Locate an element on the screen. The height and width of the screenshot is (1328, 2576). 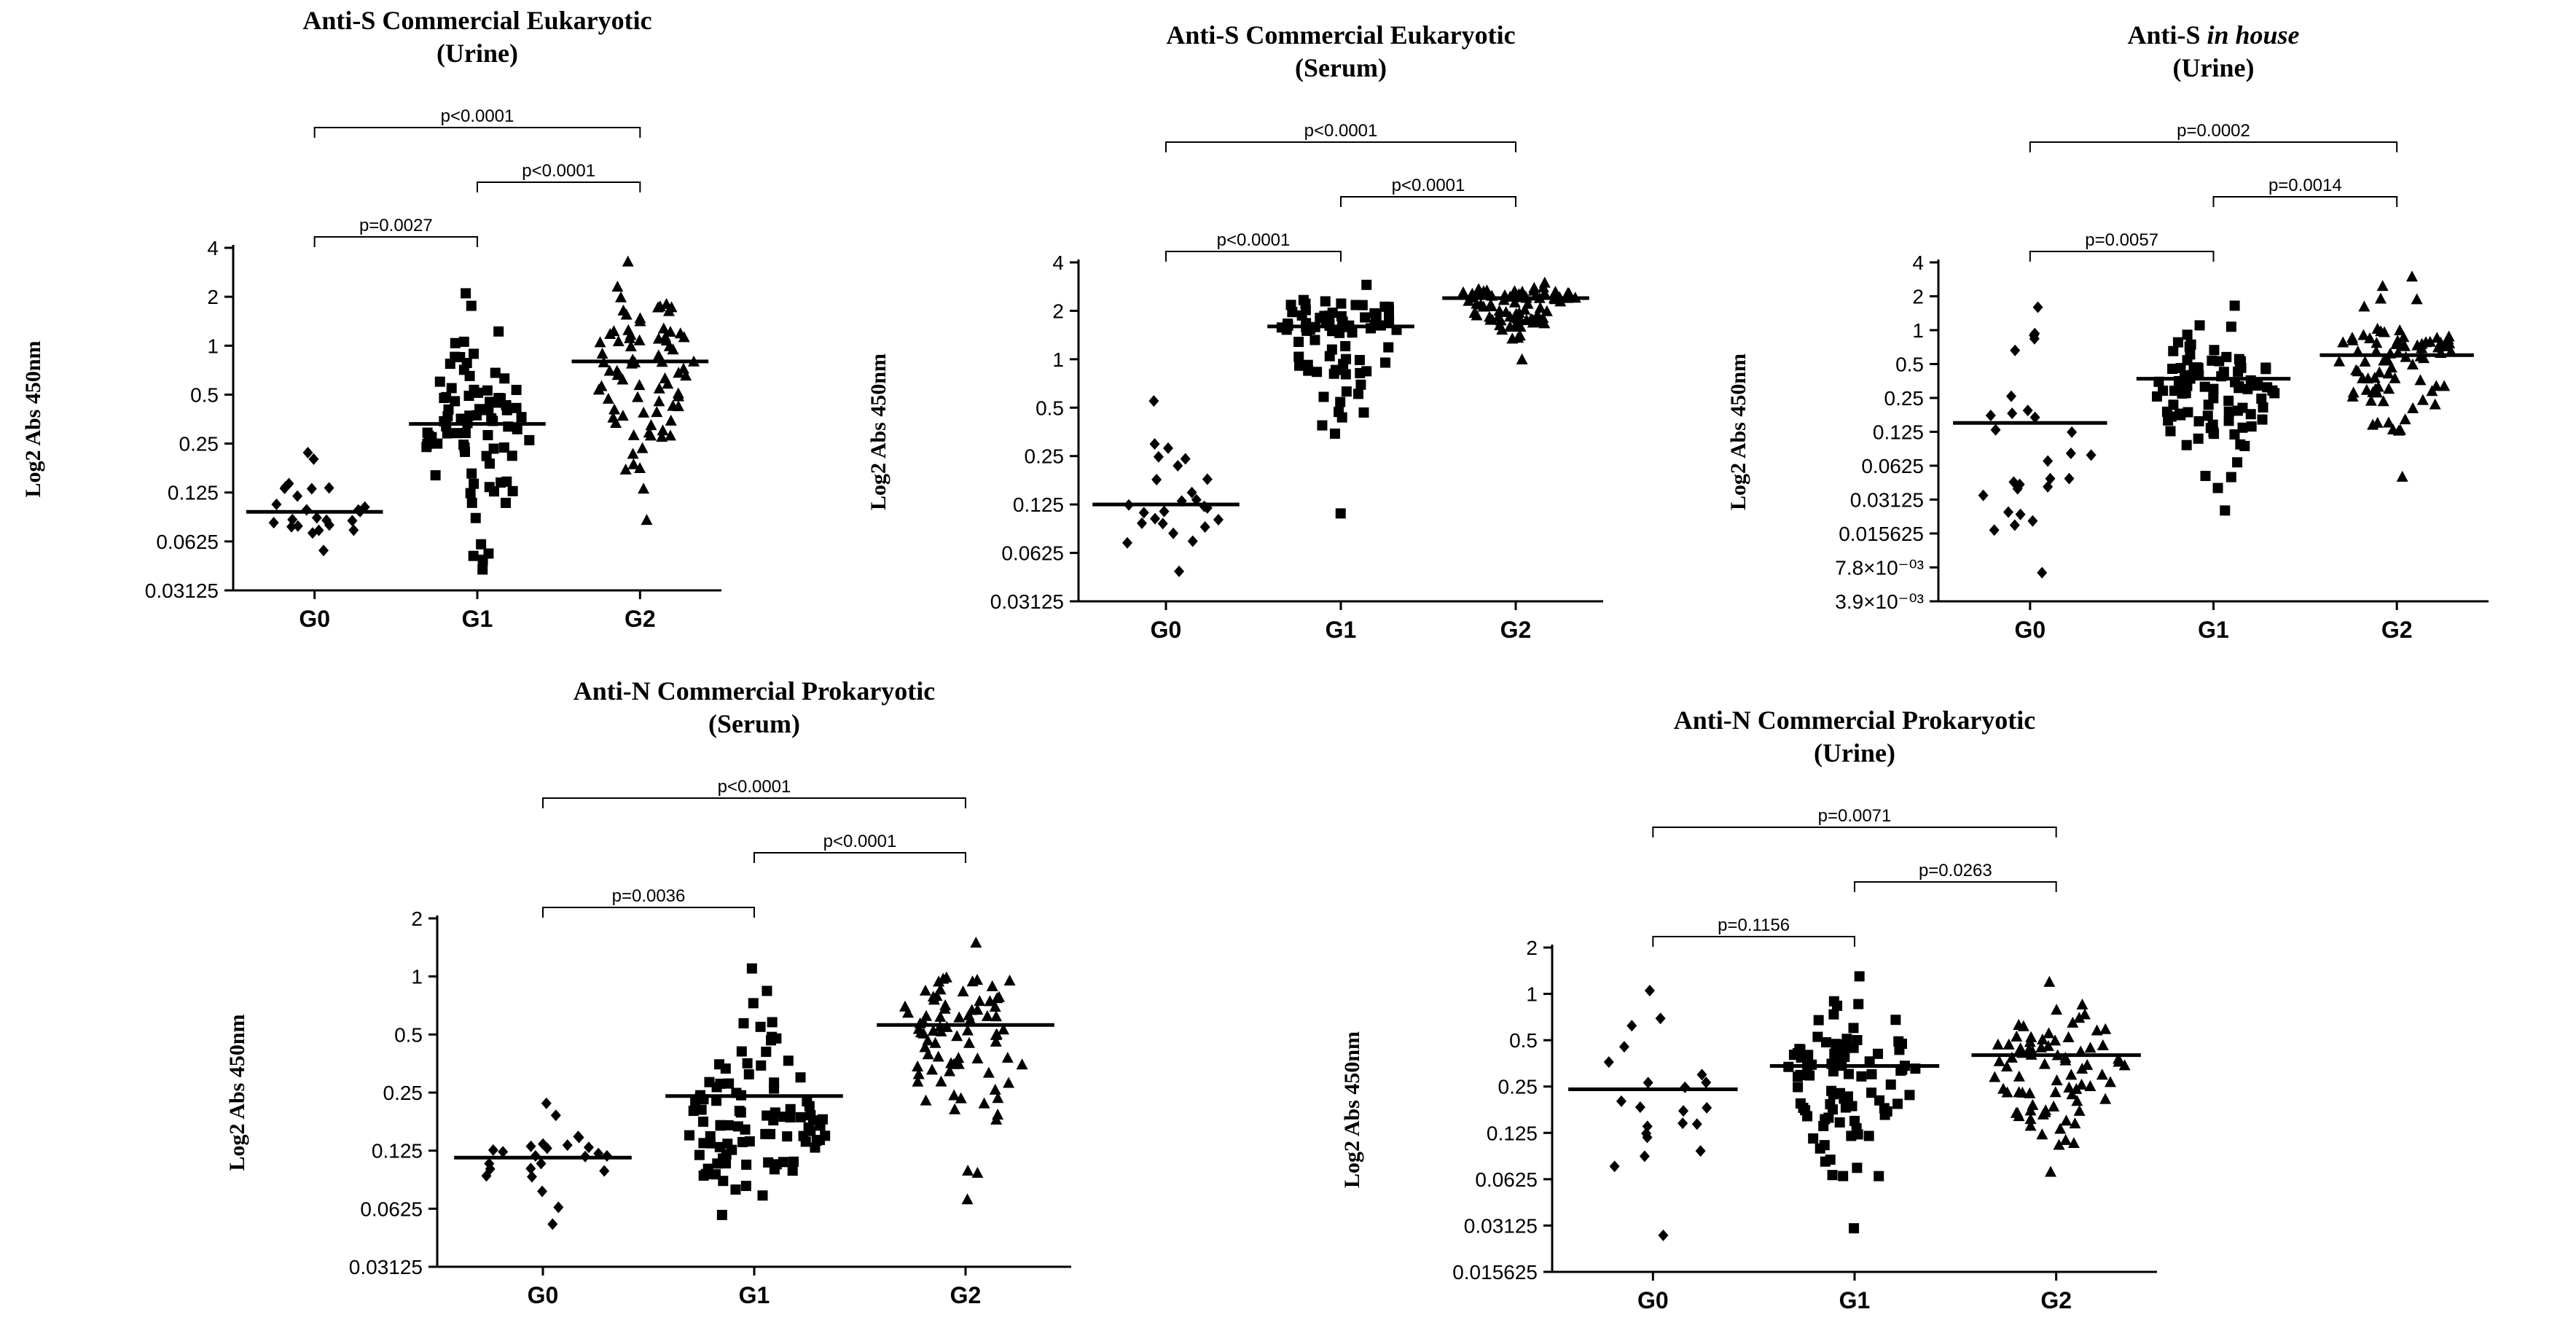
chart-subtitle: (Serum) is located at coordinates (1341, 67).